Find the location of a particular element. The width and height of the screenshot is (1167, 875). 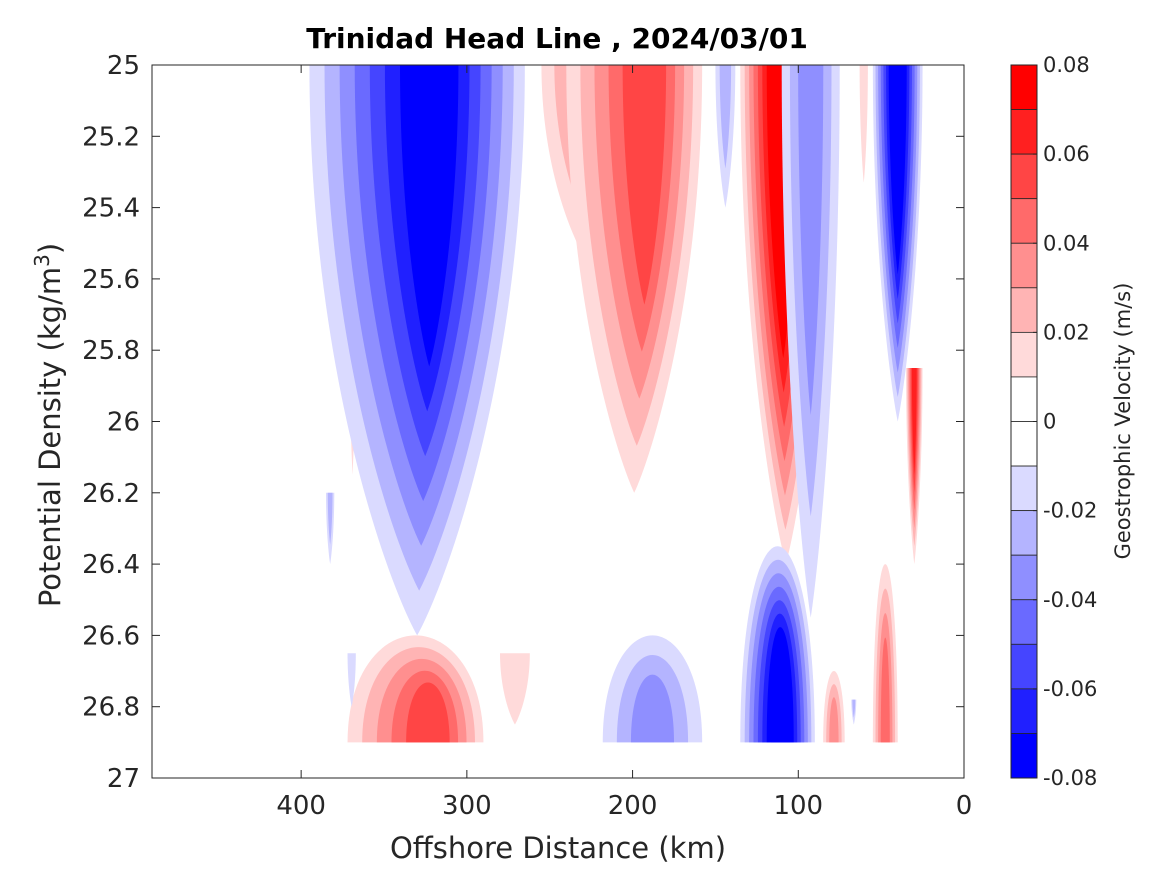

colorbar: 0.08 0.06 0.04 0.02 0 -0.02 -0.04 -0.06 -0.08 is located at coordinates (1053, 421).